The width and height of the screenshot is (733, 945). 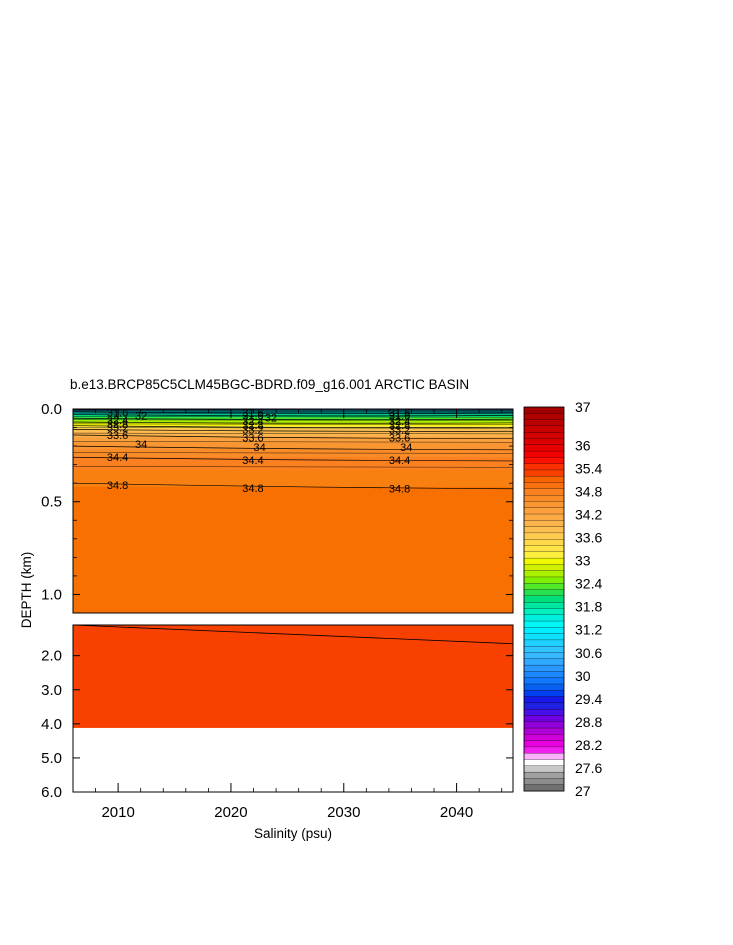 What do you see at coordinates (588, 607) in the screenshot?
I see `colorbar-label: 31.8` at bounding box center [588, 607].